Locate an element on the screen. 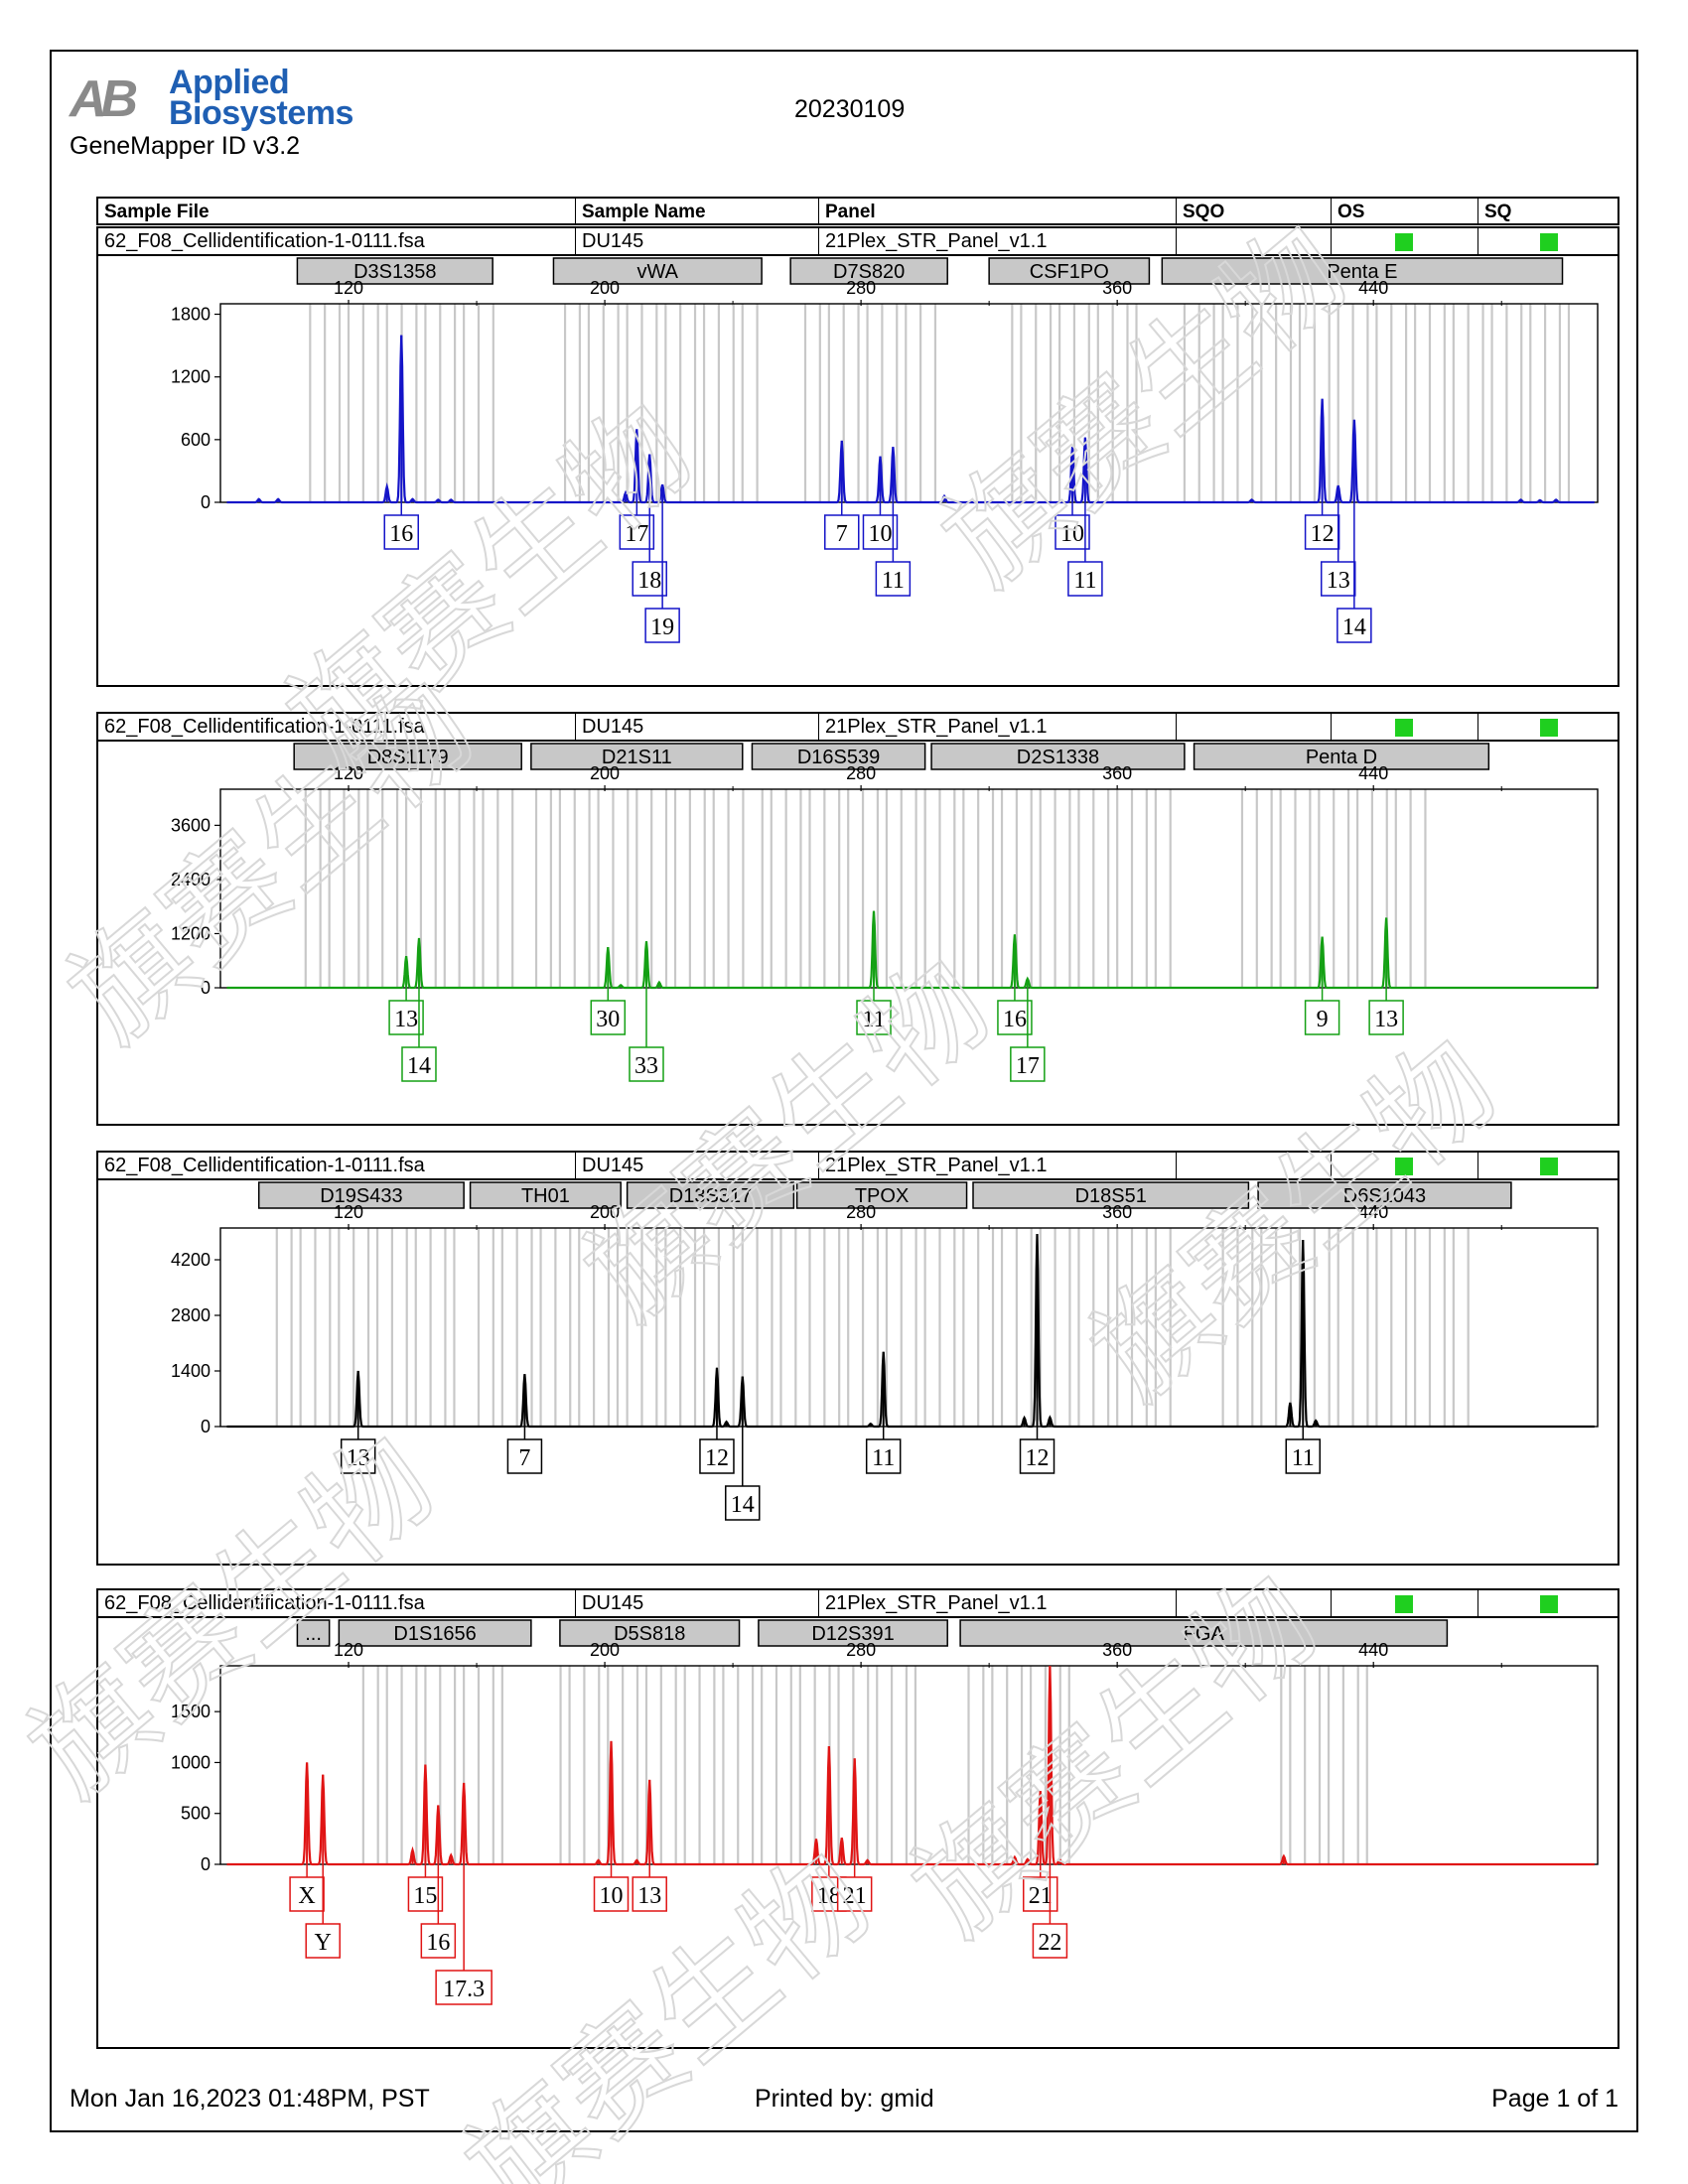  header-sample-file: Sample File is located at coordinates (157, 212).